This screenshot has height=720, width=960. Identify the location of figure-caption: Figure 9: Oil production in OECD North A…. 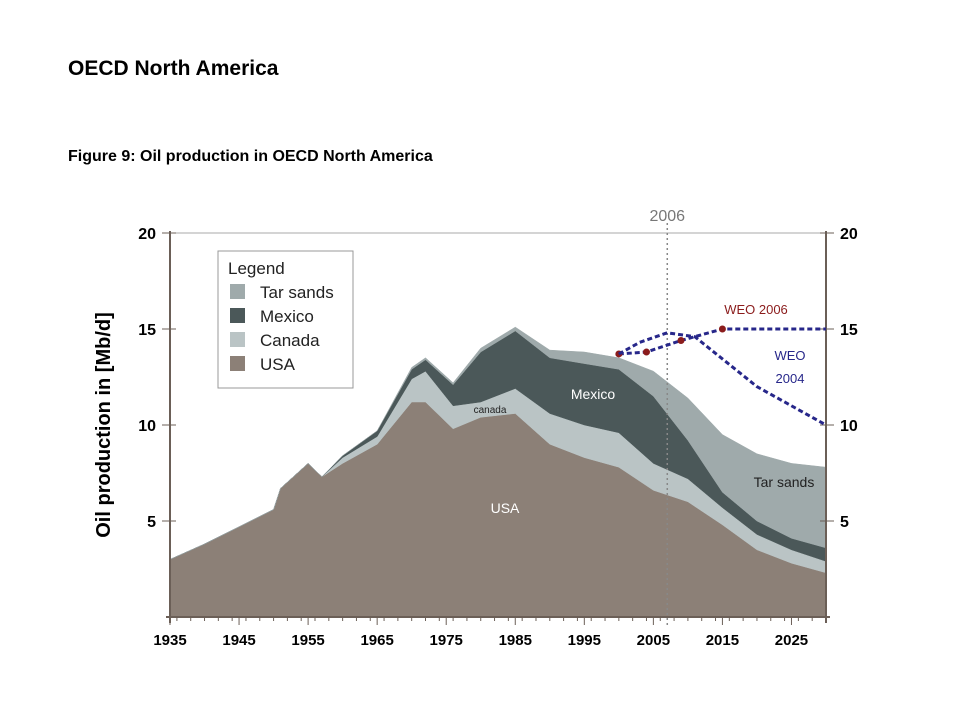
(250, 156).